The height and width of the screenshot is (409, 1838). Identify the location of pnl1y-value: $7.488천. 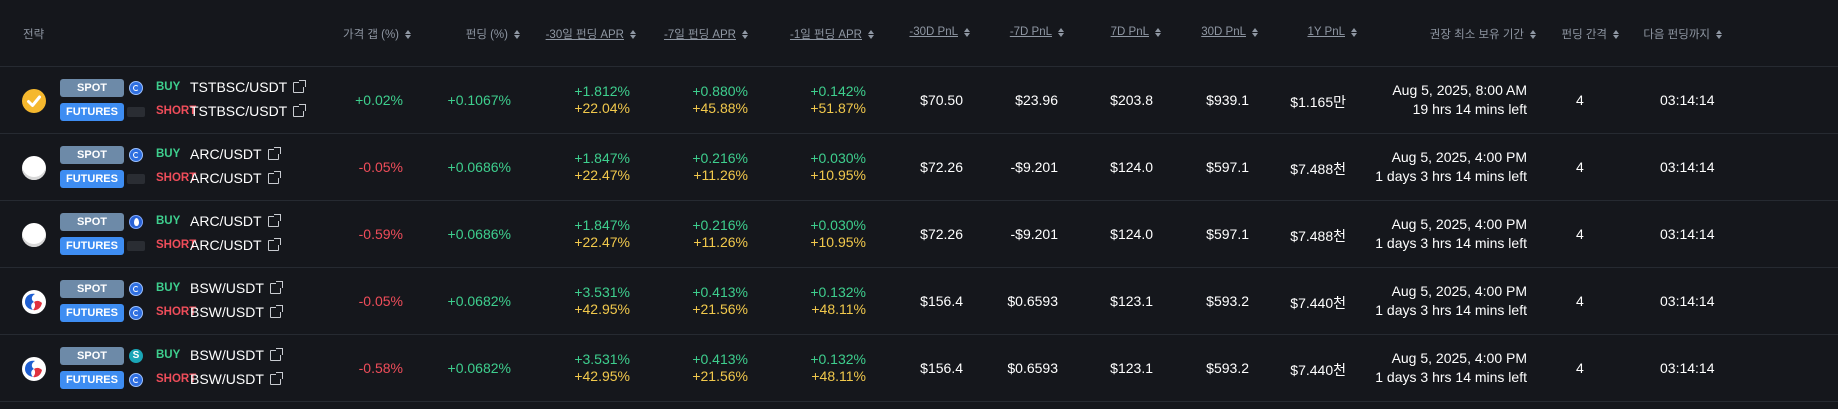
(1318, 169).